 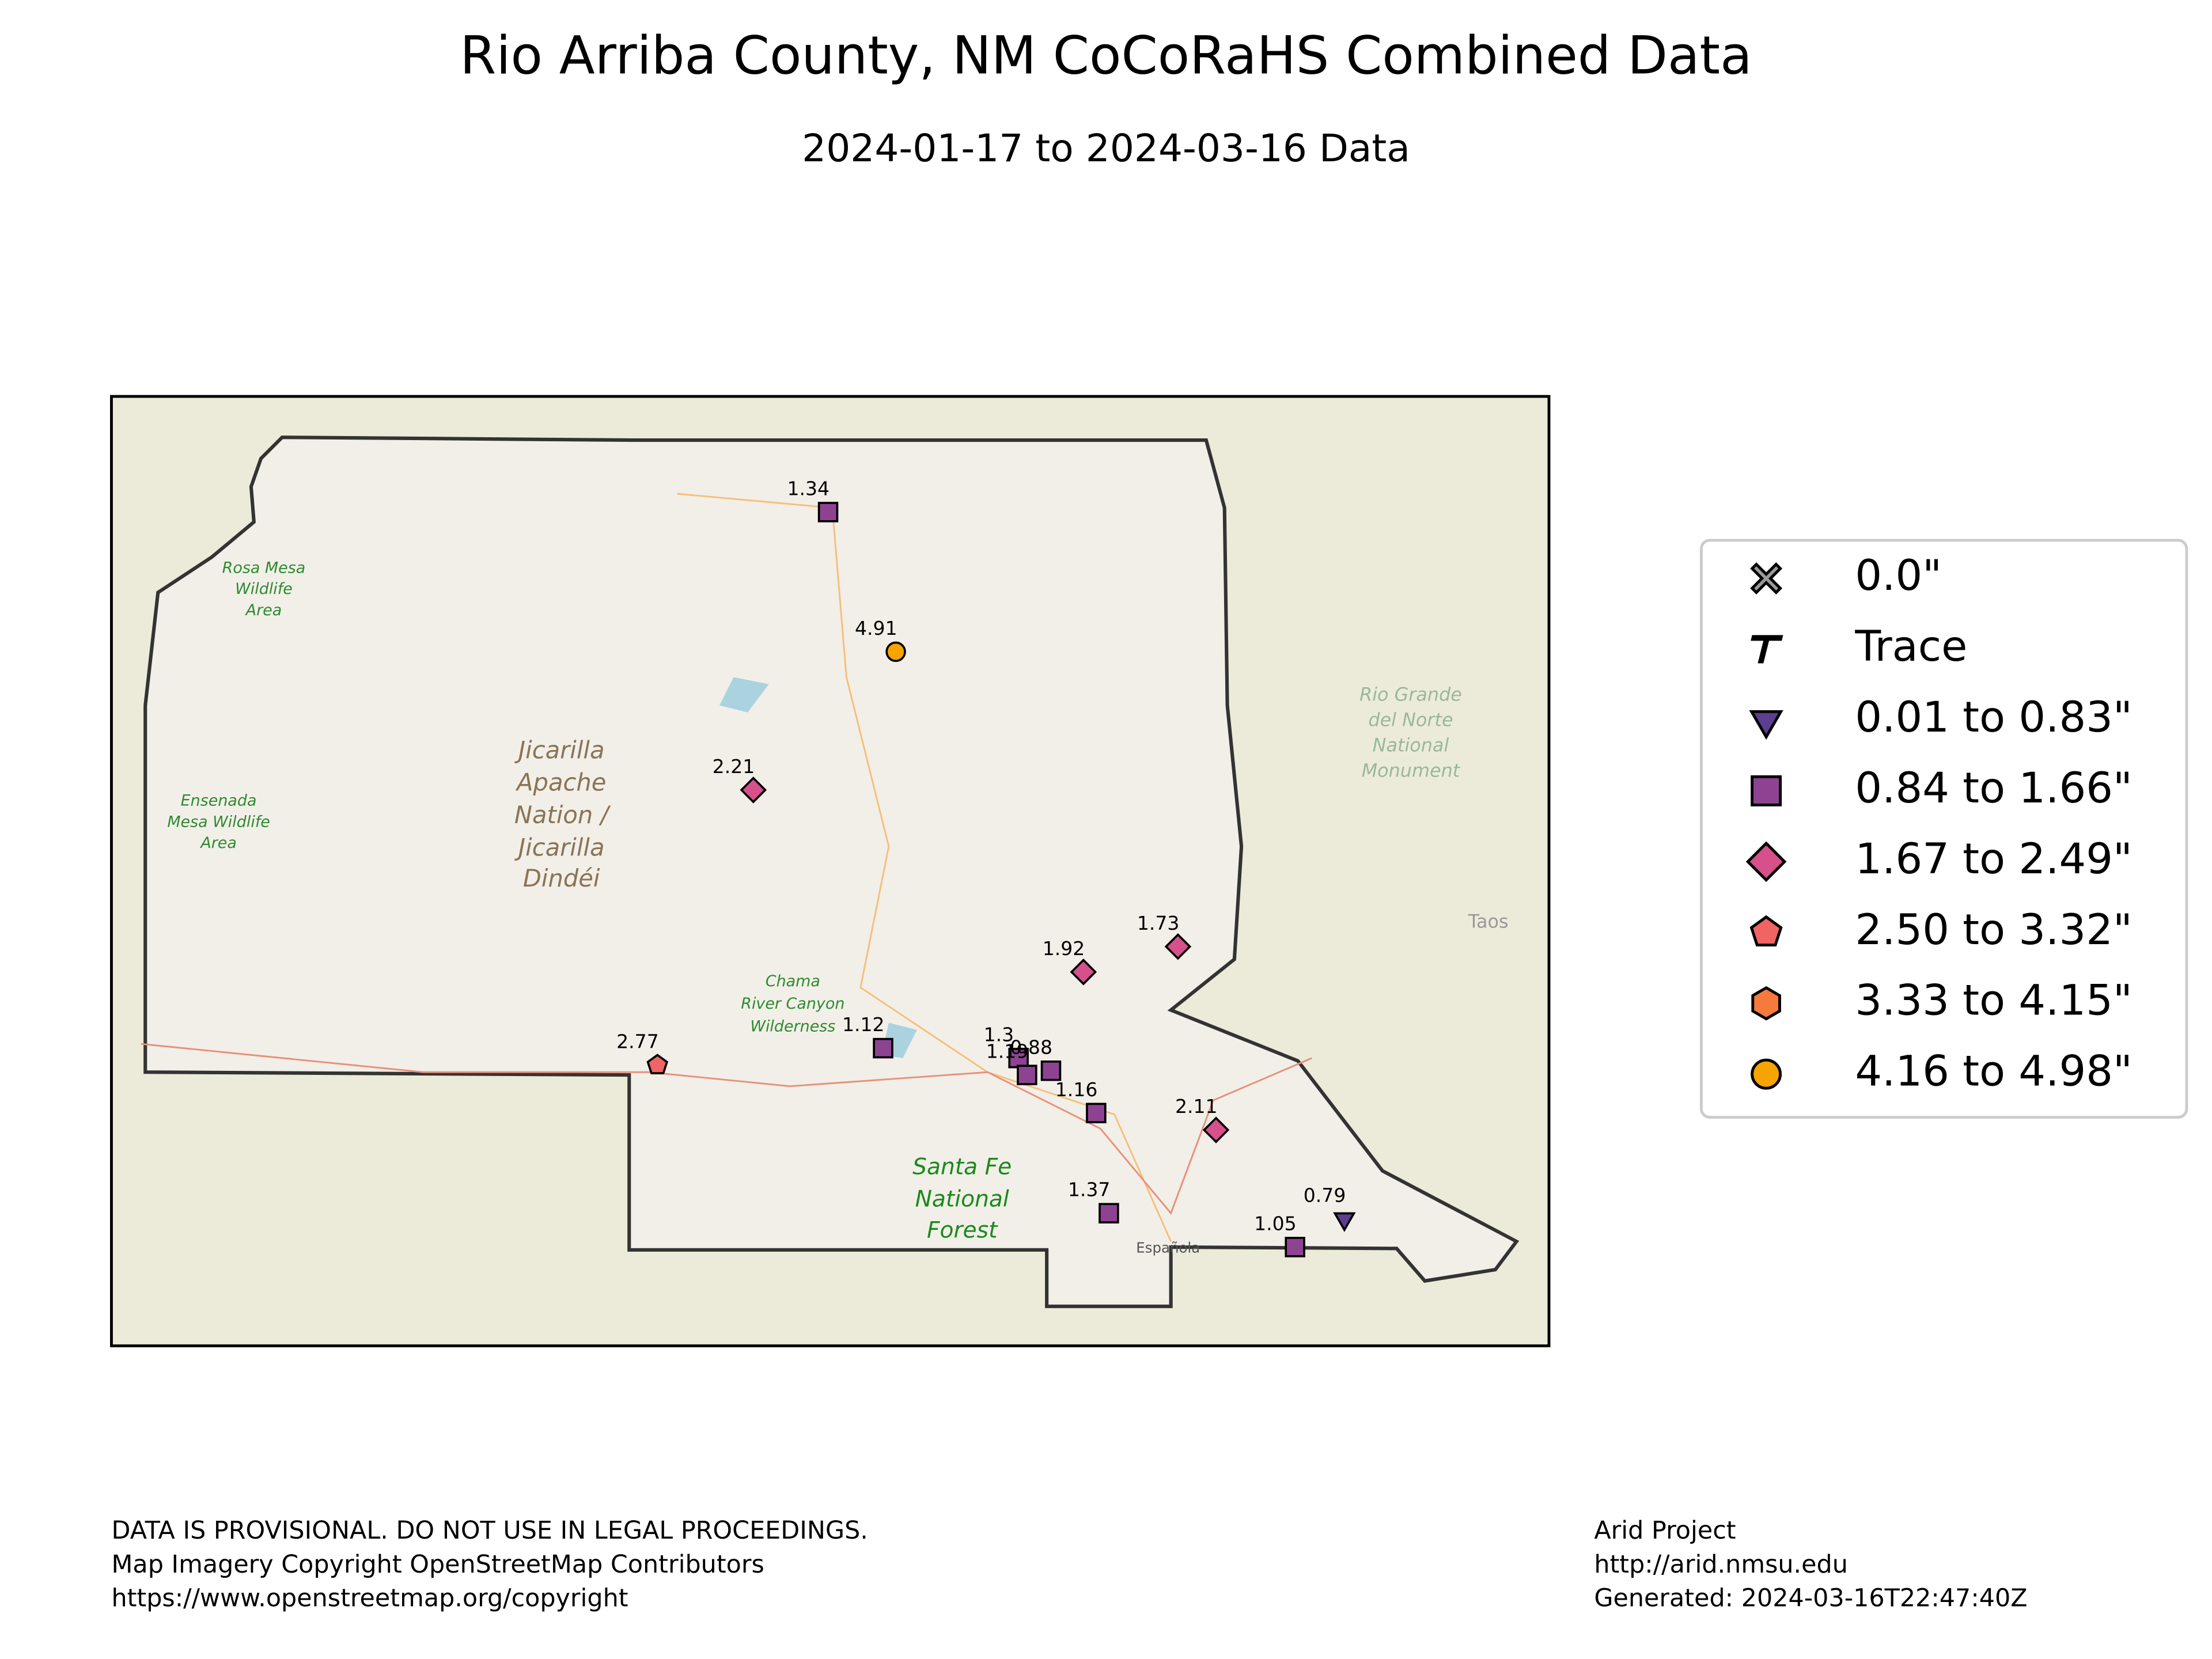 What do you see at coordinates (1766, 1003) in the screenshot?
I see `marker-hexagon` at bounding box center [1766, 1003].